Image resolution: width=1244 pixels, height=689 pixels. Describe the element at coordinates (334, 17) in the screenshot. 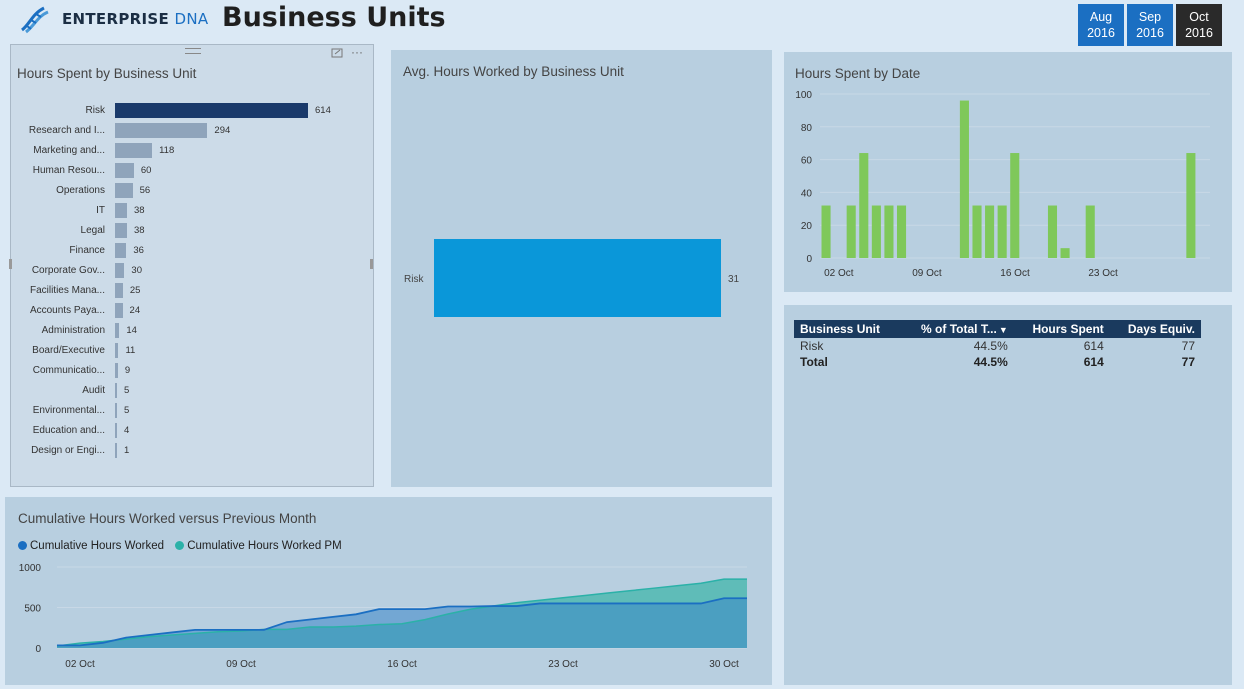

I see `page-title: Business Units` at that location.